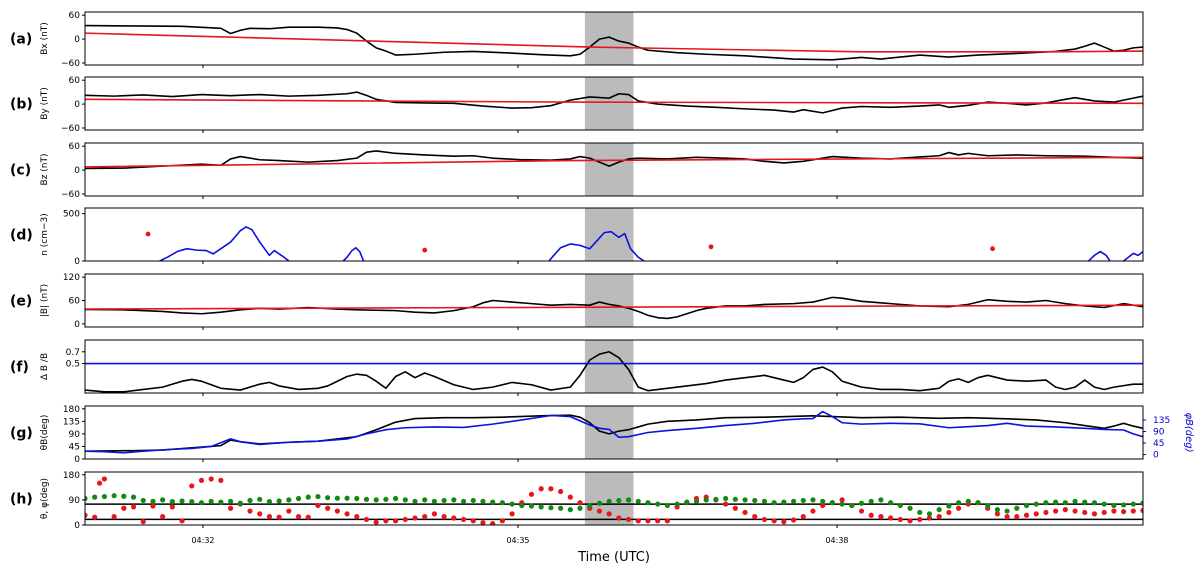  Describe the element at coordinates (20, 171) in the screenshot. I see `panel-letter: (c)` at that location.